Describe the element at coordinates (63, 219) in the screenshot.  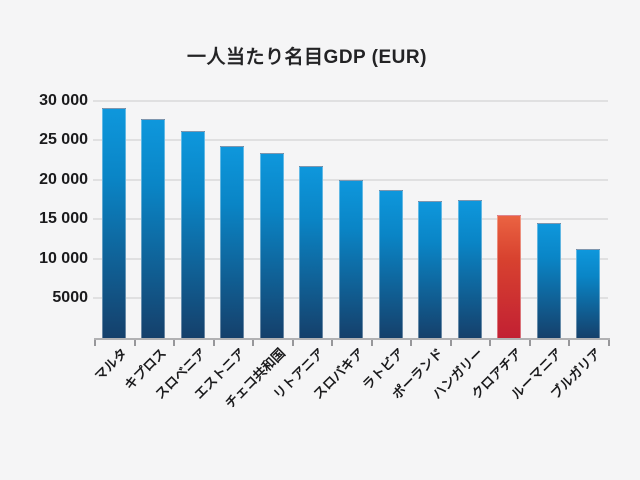
I see `y-axis-label: 15 000` at that location.